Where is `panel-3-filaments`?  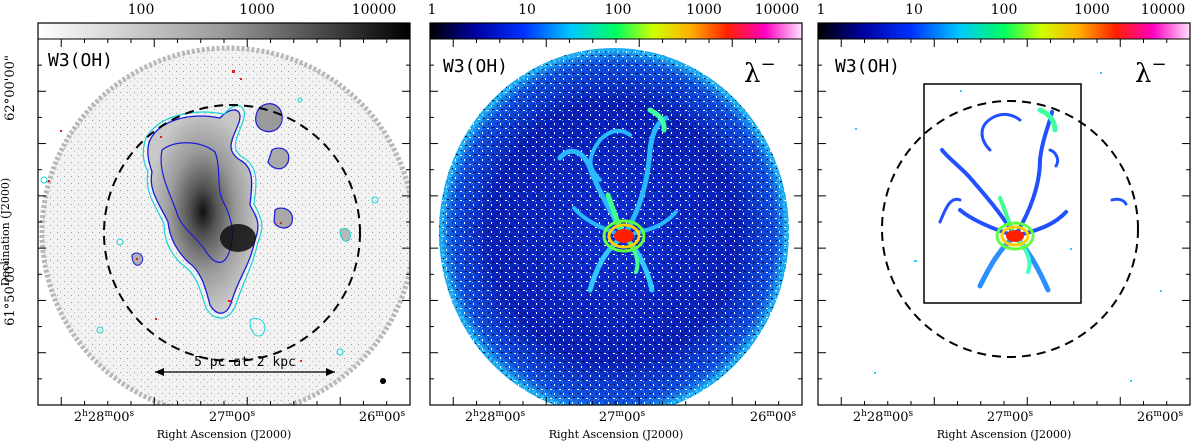 panel-3-filaments is located at coordinates (1033, 200).